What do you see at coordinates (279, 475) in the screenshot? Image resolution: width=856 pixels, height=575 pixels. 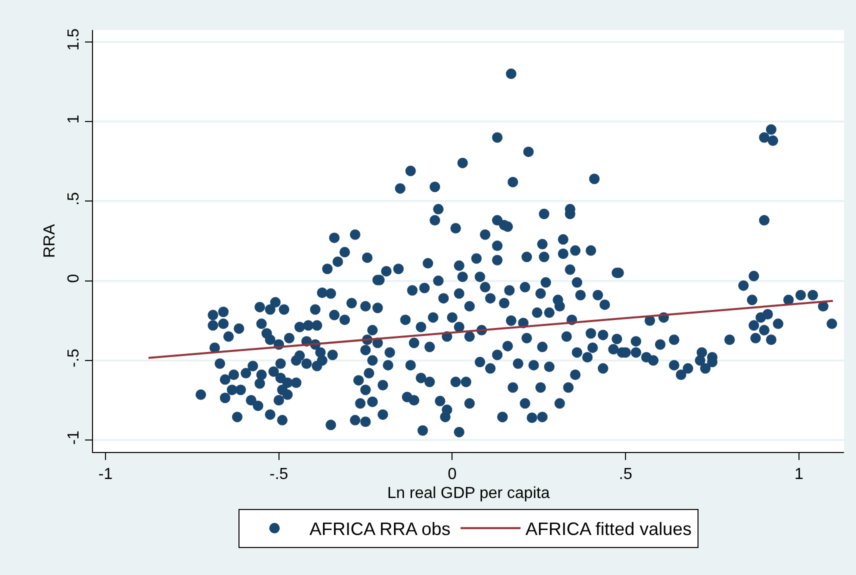 I see `x-tick-label: -.5` at bounding box center [279, 475].